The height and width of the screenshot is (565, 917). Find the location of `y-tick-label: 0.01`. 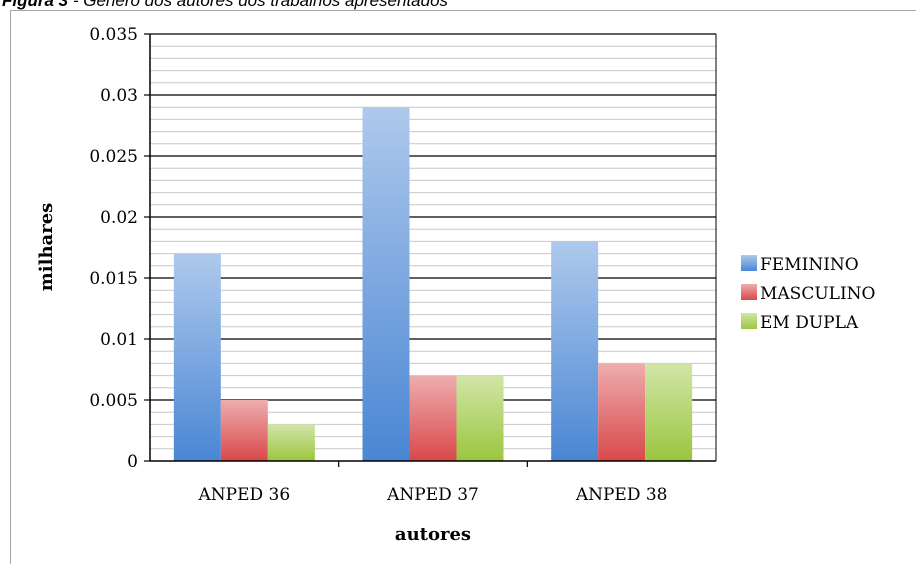

y-tick-label: 0.01 is located at coordinates (119, 340).